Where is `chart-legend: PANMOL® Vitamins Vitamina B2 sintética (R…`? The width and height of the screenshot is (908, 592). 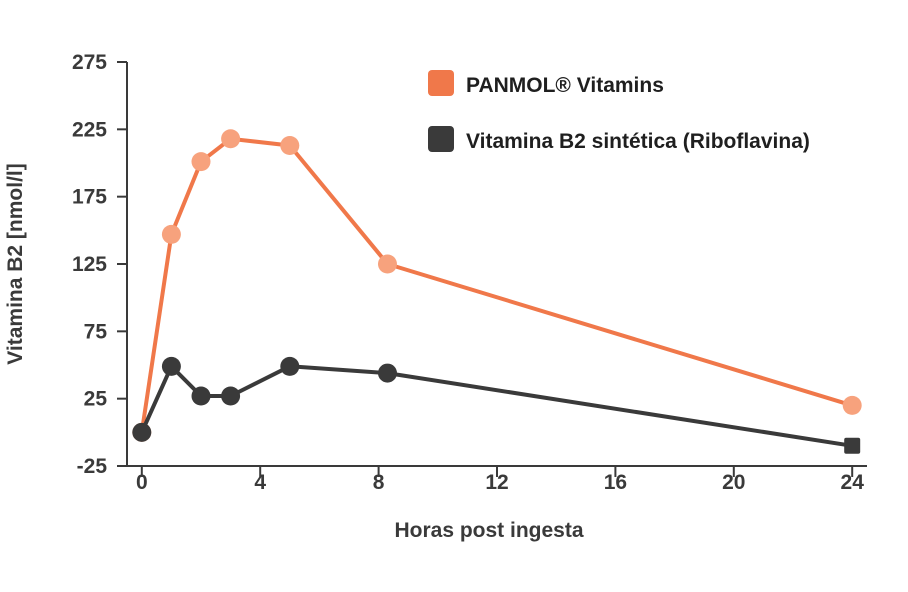 chart-legend: PANMOL® Vitamins Vitamina B2 sintética (R… is located at coordinates (619, 111).